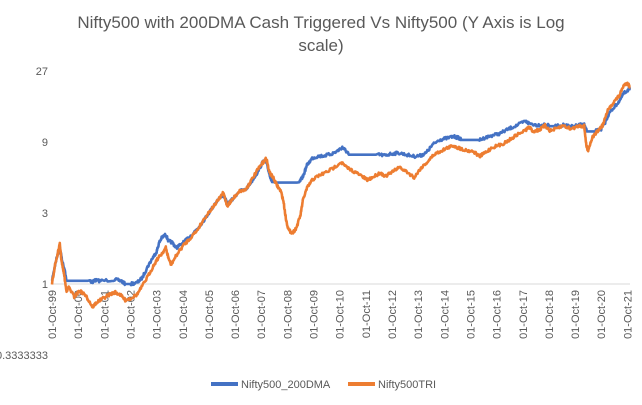 The image size is (642, 405). Describe the element at coordinates (445, 314) in the screenshot. I see `x-tick-label: 01-Oct-14` at that location.